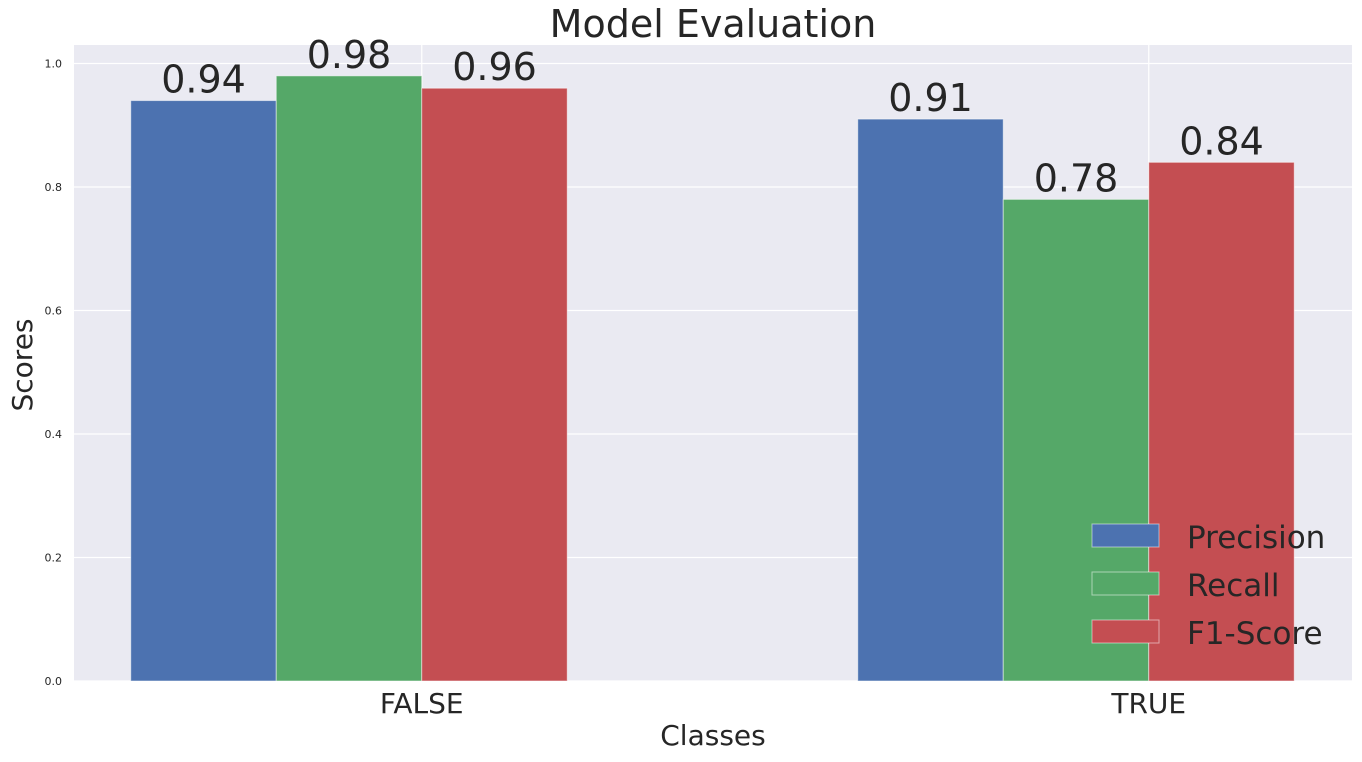 The width and height of the screenshot is (1362, 762). What do you see at coordinates (712, 735) in the screenshot?
I see `x-axis-label: Classes` at bounding box center [712, 735].